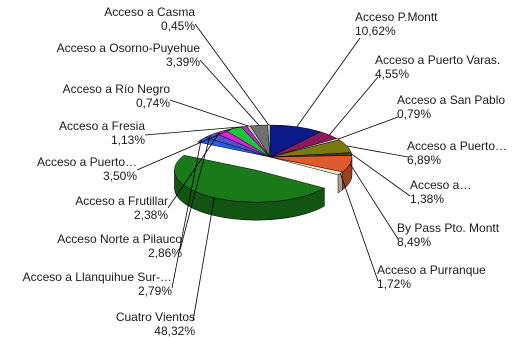 Image resolution: width=520 pixels, height=338 pixels. I want to click on slice-percent-label: 2,79%, so click(155, 291).